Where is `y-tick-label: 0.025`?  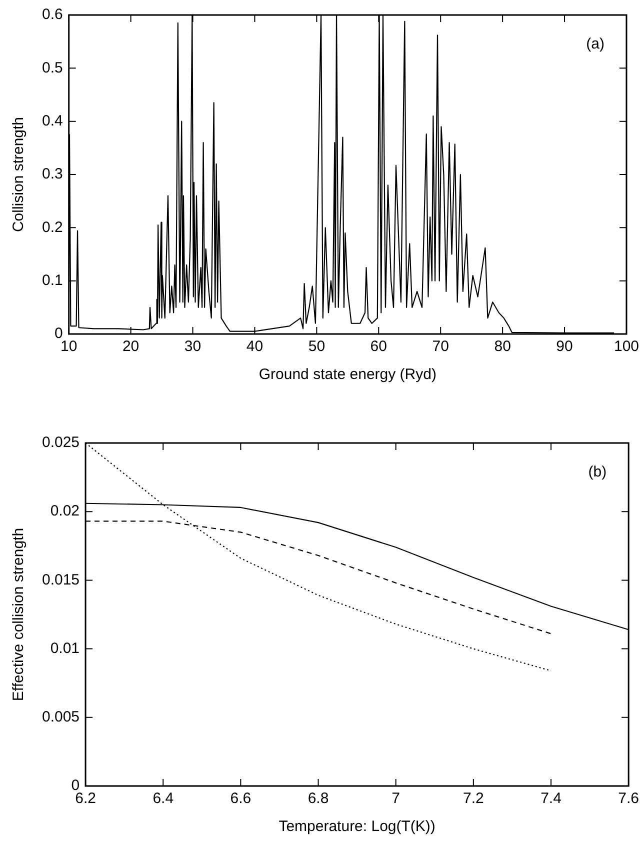 y-tick-label: 0.025 is located at coordinates (61, 443).